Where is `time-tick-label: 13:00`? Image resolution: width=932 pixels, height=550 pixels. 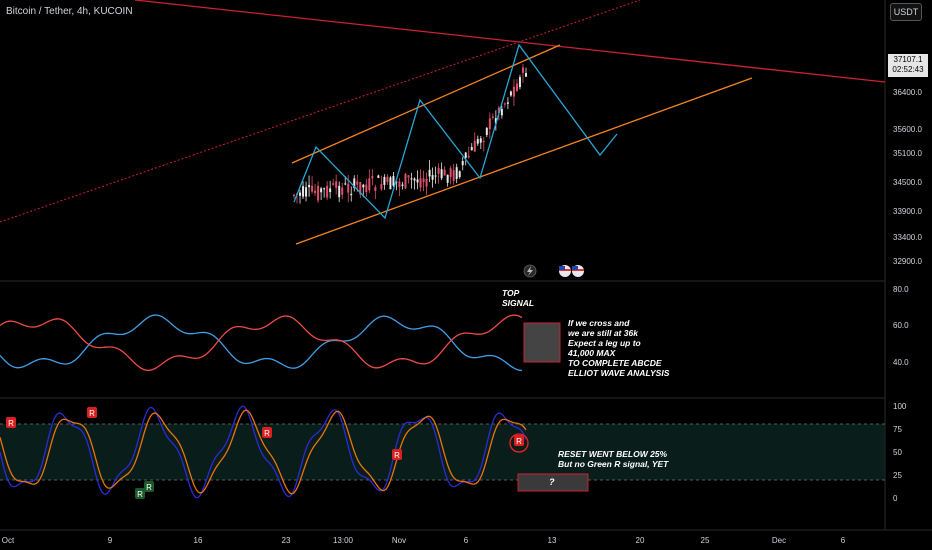 time-tick-label: 13:00 is located at coordinates (343, 540).